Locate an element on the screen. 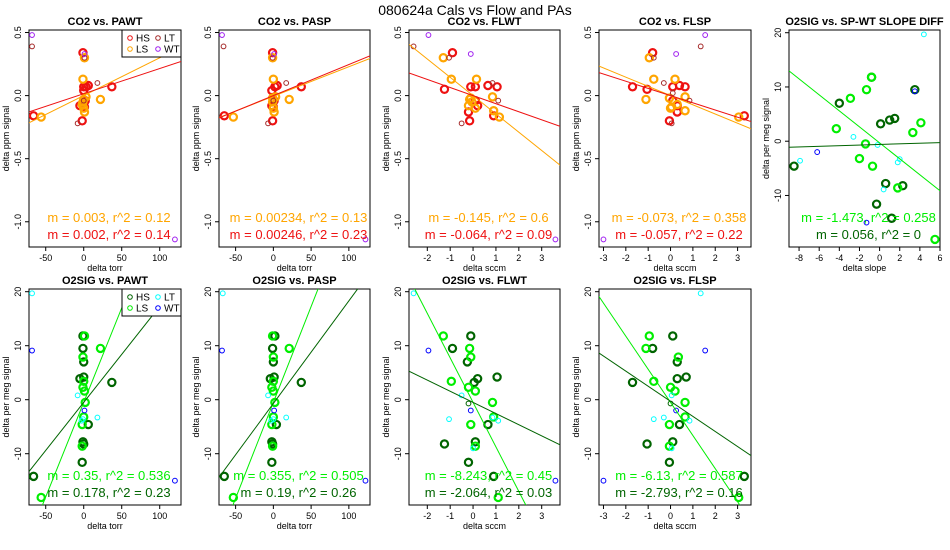  fit-annotation: m = -8.243, r^2 = 0.45 is located at coordinates (489, 475).